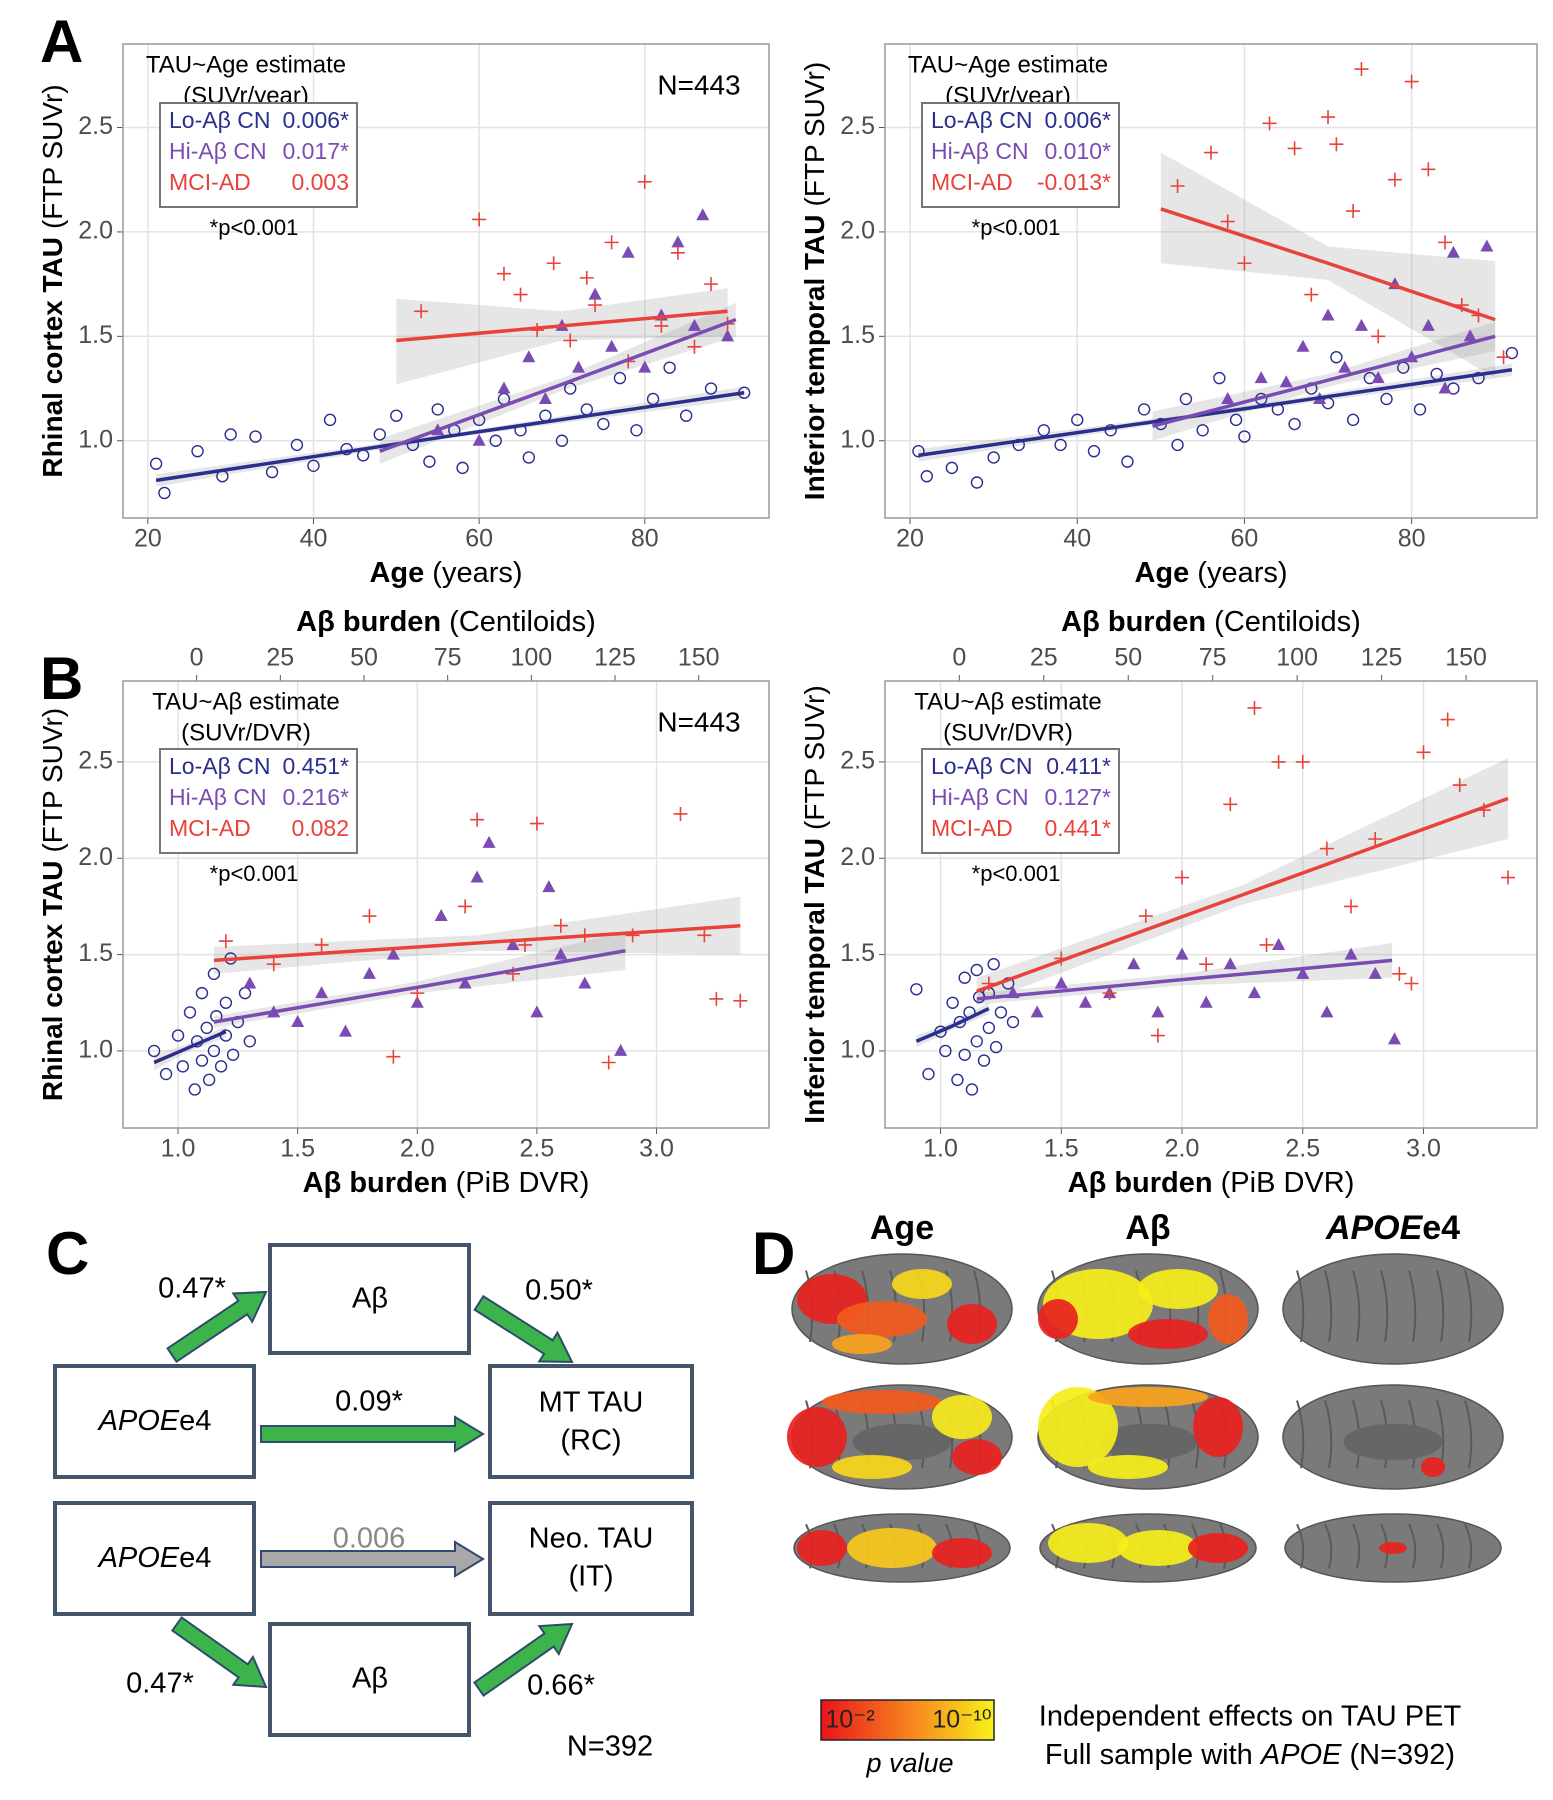 The height and width of the screenshot is (1800, 1553). Describe the element at coordinates (254, 227) in the screenshot. I see `footnote: *p<0.001` at that location.